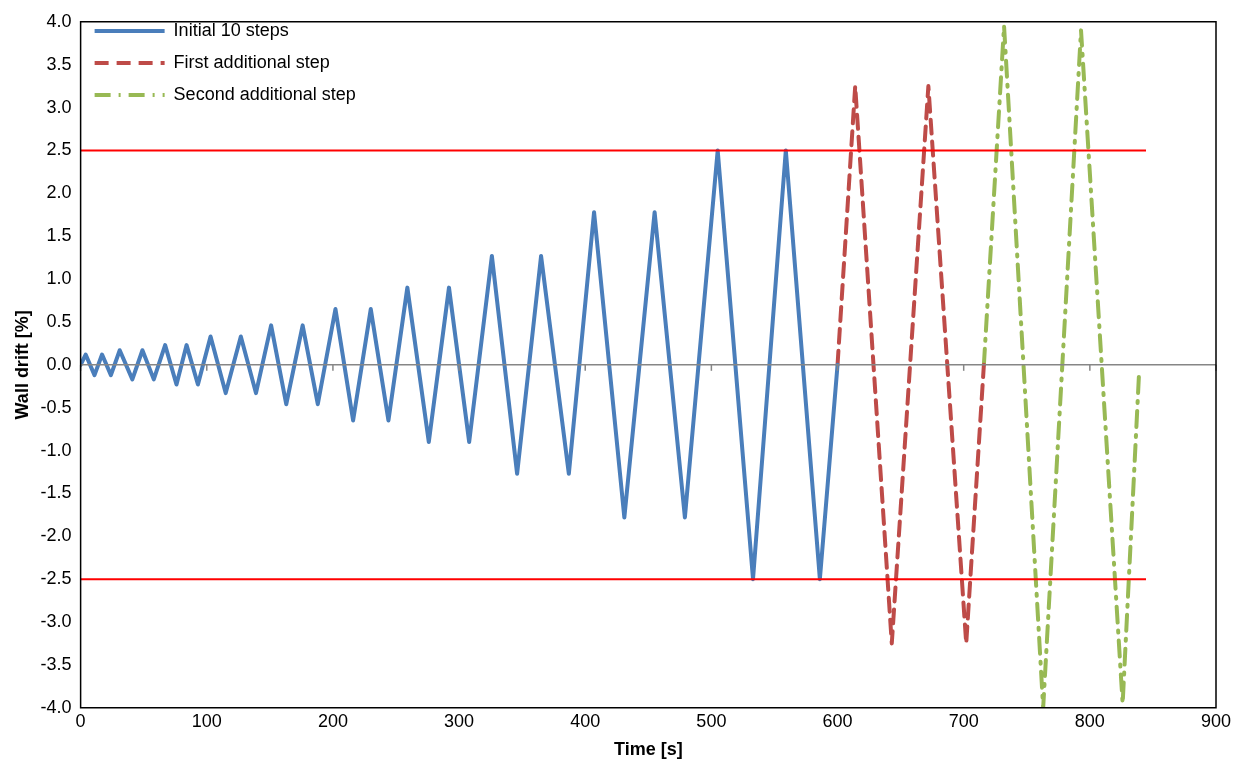  What do you see at coordinates (59, 235) in the screenshot?
I see `y-tick-label: 1.5` at bounding box center [59, 235].